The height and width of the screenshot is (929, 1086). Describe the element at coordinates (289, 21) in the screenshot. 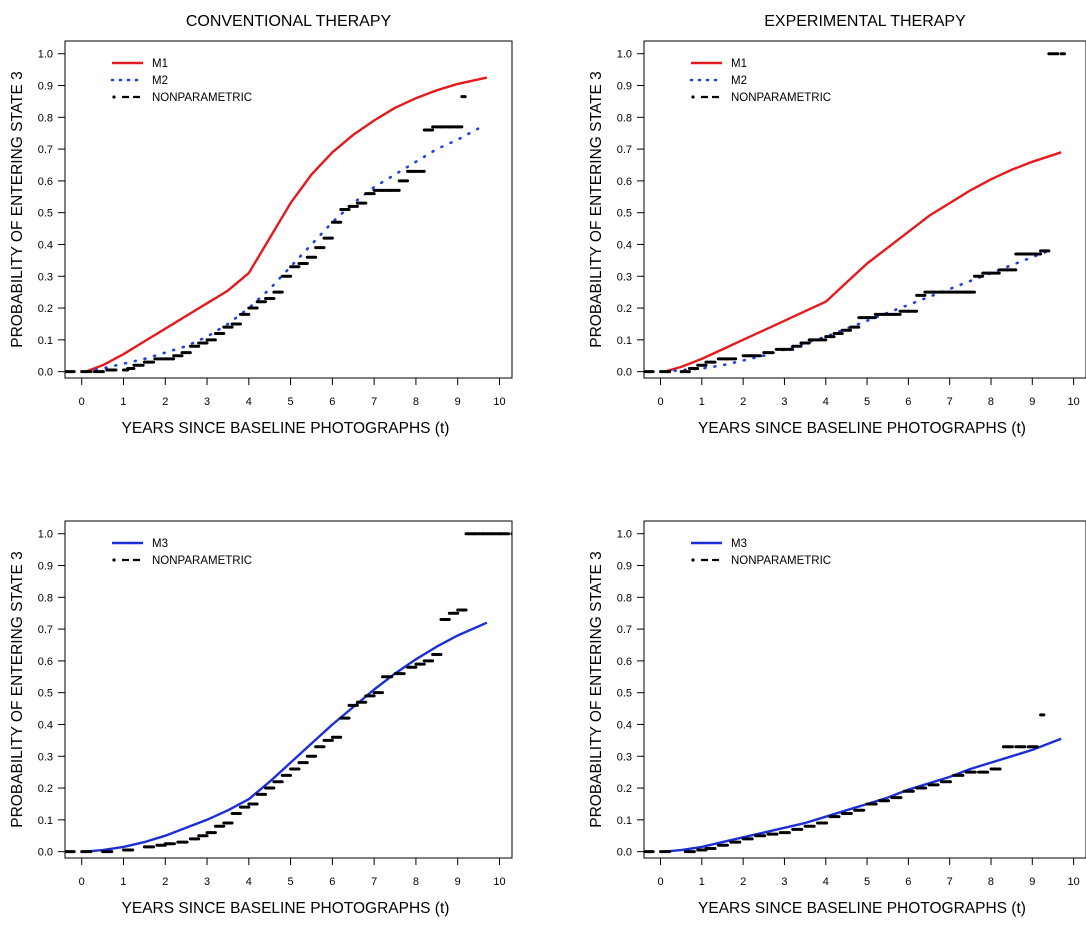

I see `chart-title: CONVENTIONAL THERAPY` at that location.